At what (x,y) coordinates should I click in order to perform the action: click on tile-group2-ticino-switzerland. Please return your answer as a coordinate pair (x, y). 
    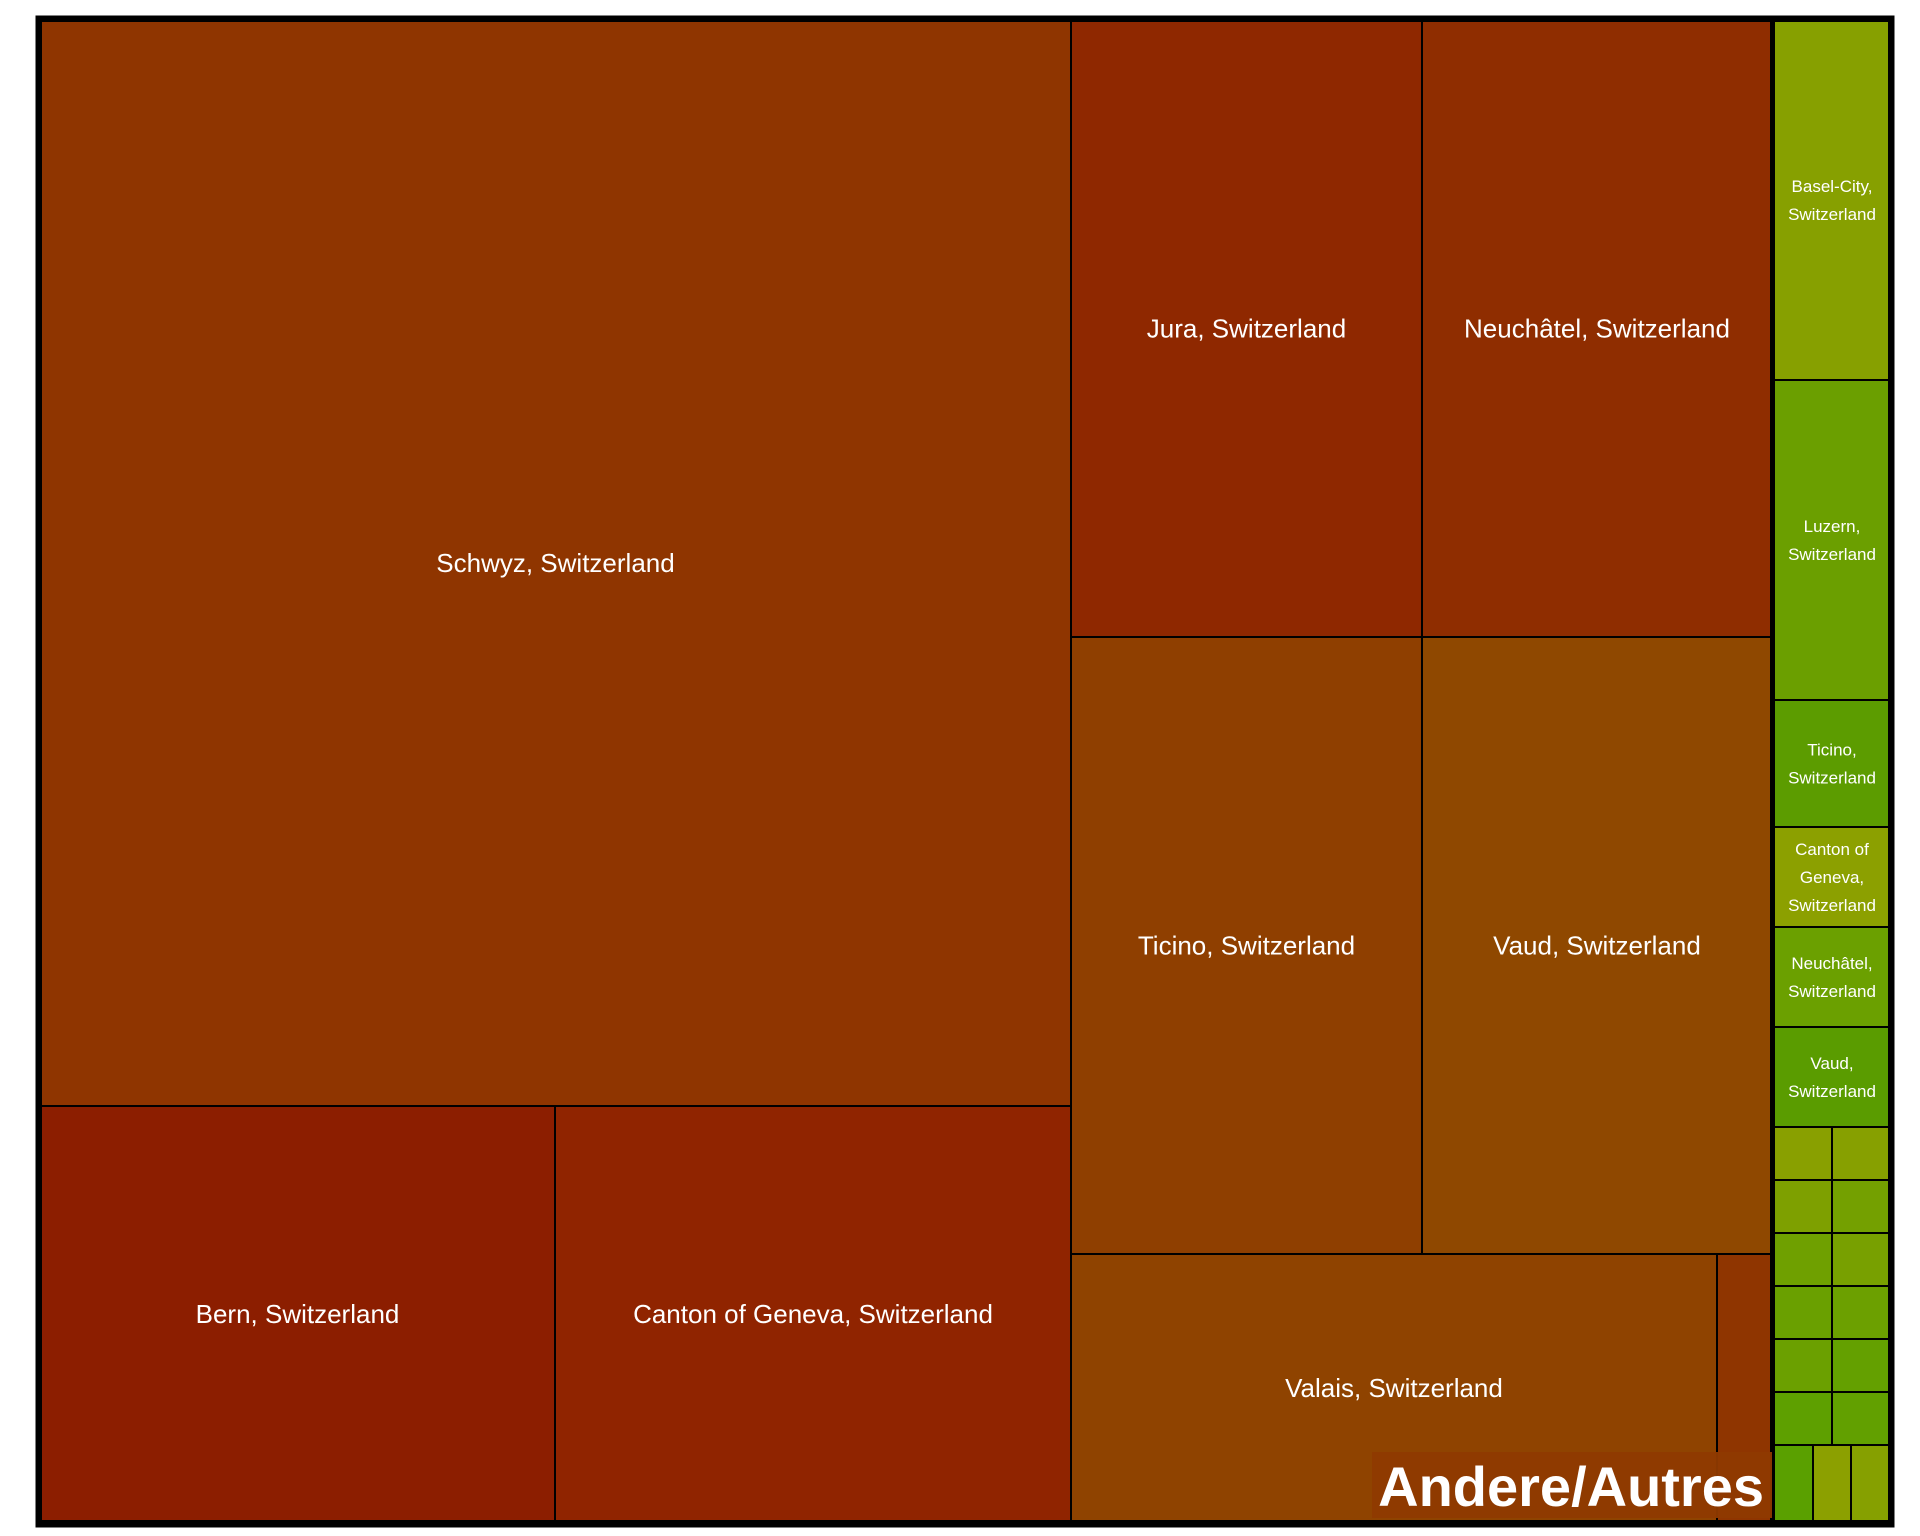
    Looking at the image, I should click on (1832, 763).